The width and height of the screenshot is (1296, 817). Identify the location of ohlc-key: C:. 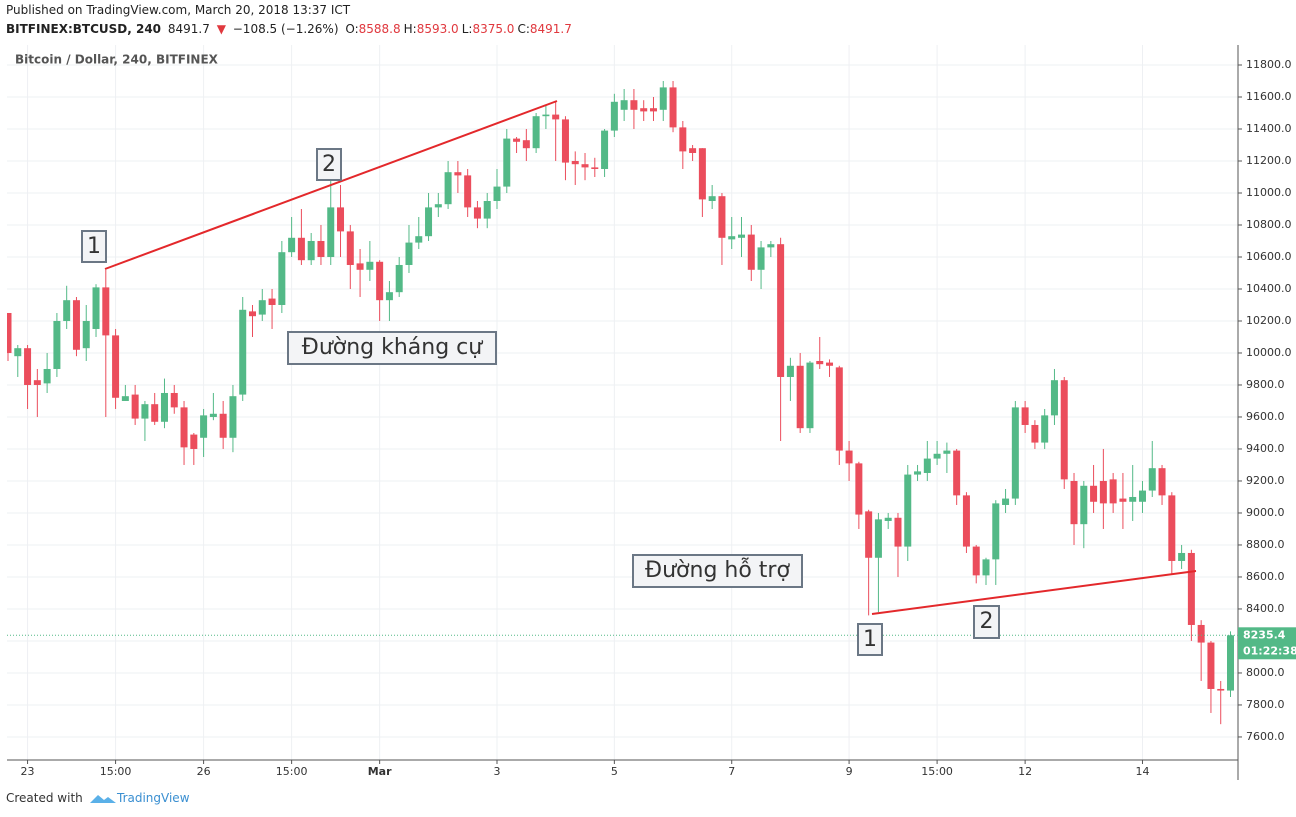
(523, 29).